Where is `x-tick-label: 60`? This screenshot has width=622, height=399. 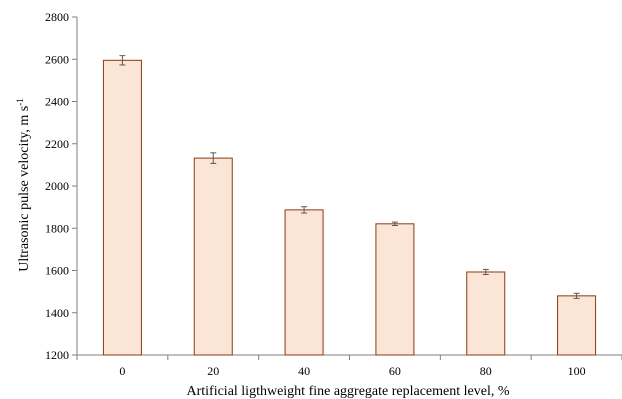
x-tick-label: 60 is located at coordinates (395, 371).